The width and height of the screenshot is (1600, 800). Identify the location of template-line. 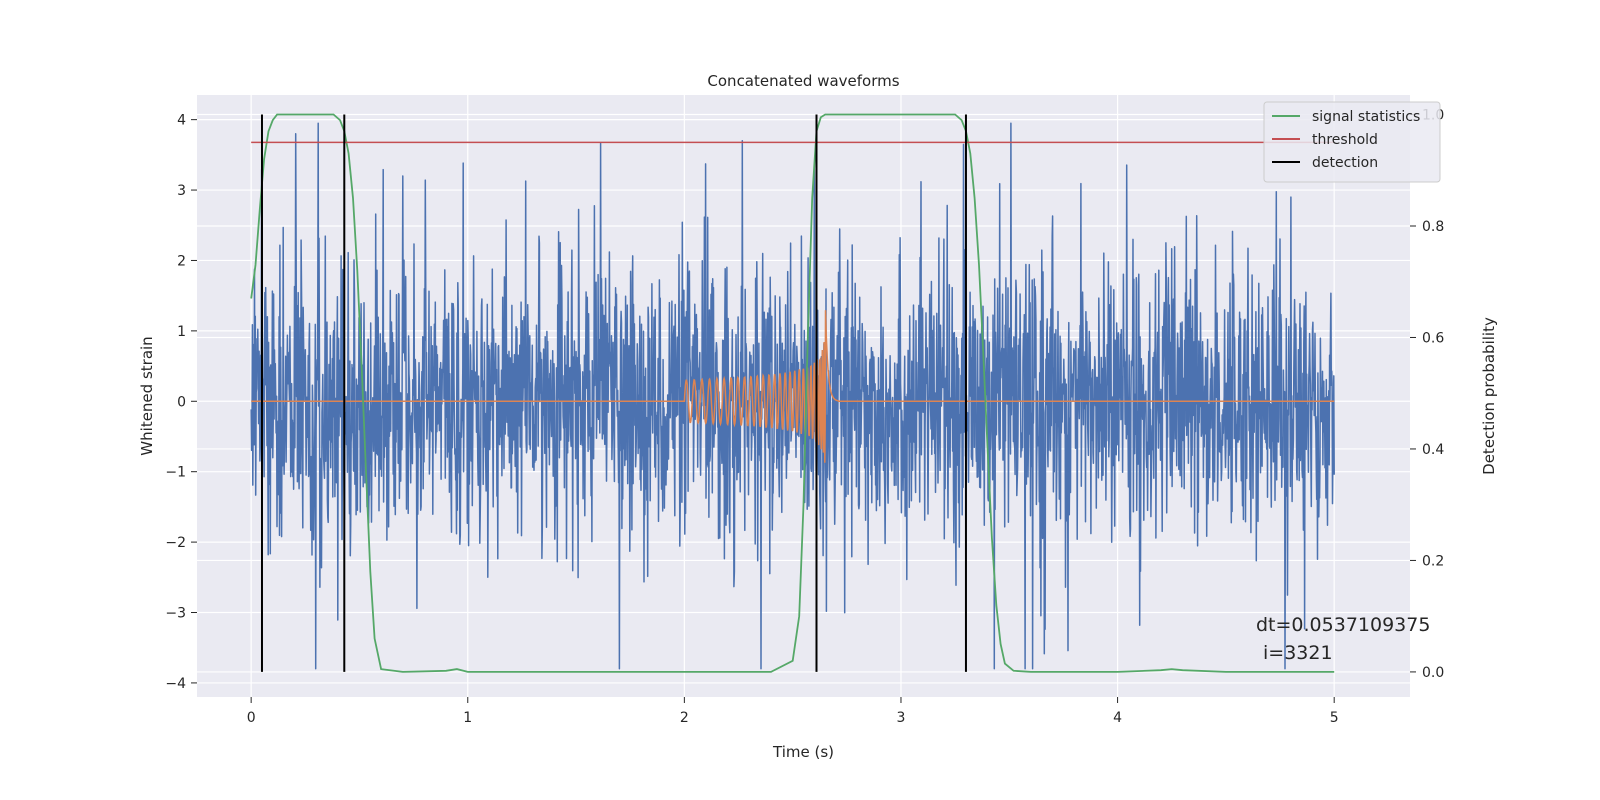
(793, 386).